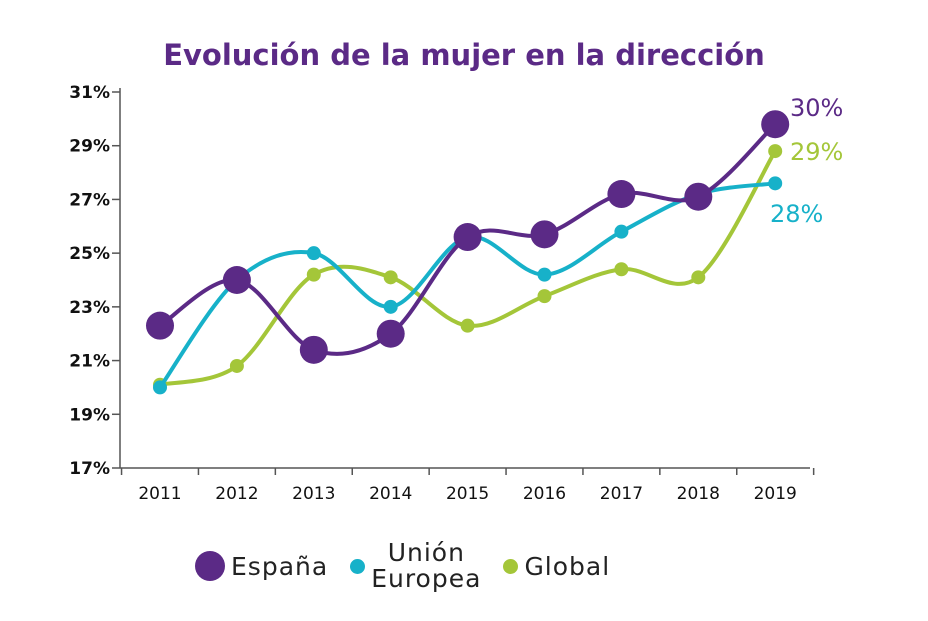 This screenshot has width=928, height=621. I want to click on chart-title: Evolución de la mujer en la dirección, so click(464, 55).